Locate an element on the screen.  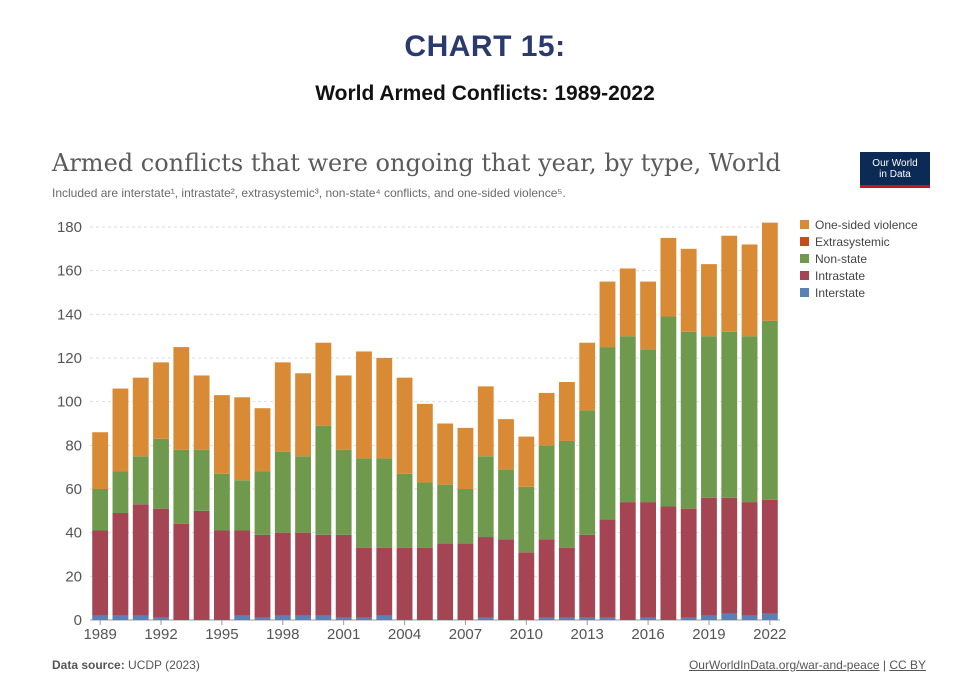
bar-segment-intrastate-2014 is located at coordinates (607, 568).